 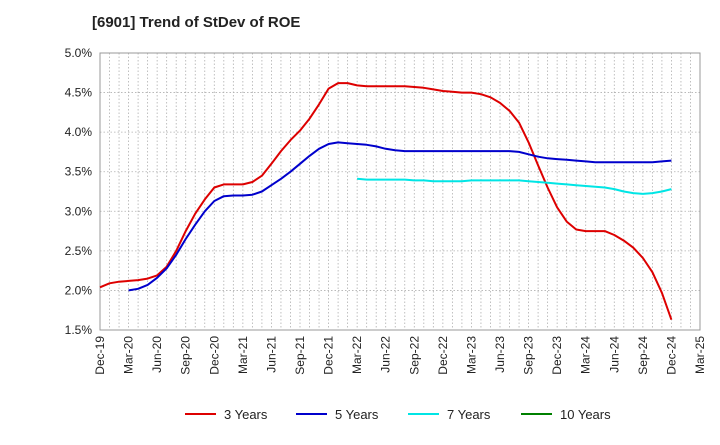 I want to click on x-tick-label: Sep-21, so click(x=300, y=355).